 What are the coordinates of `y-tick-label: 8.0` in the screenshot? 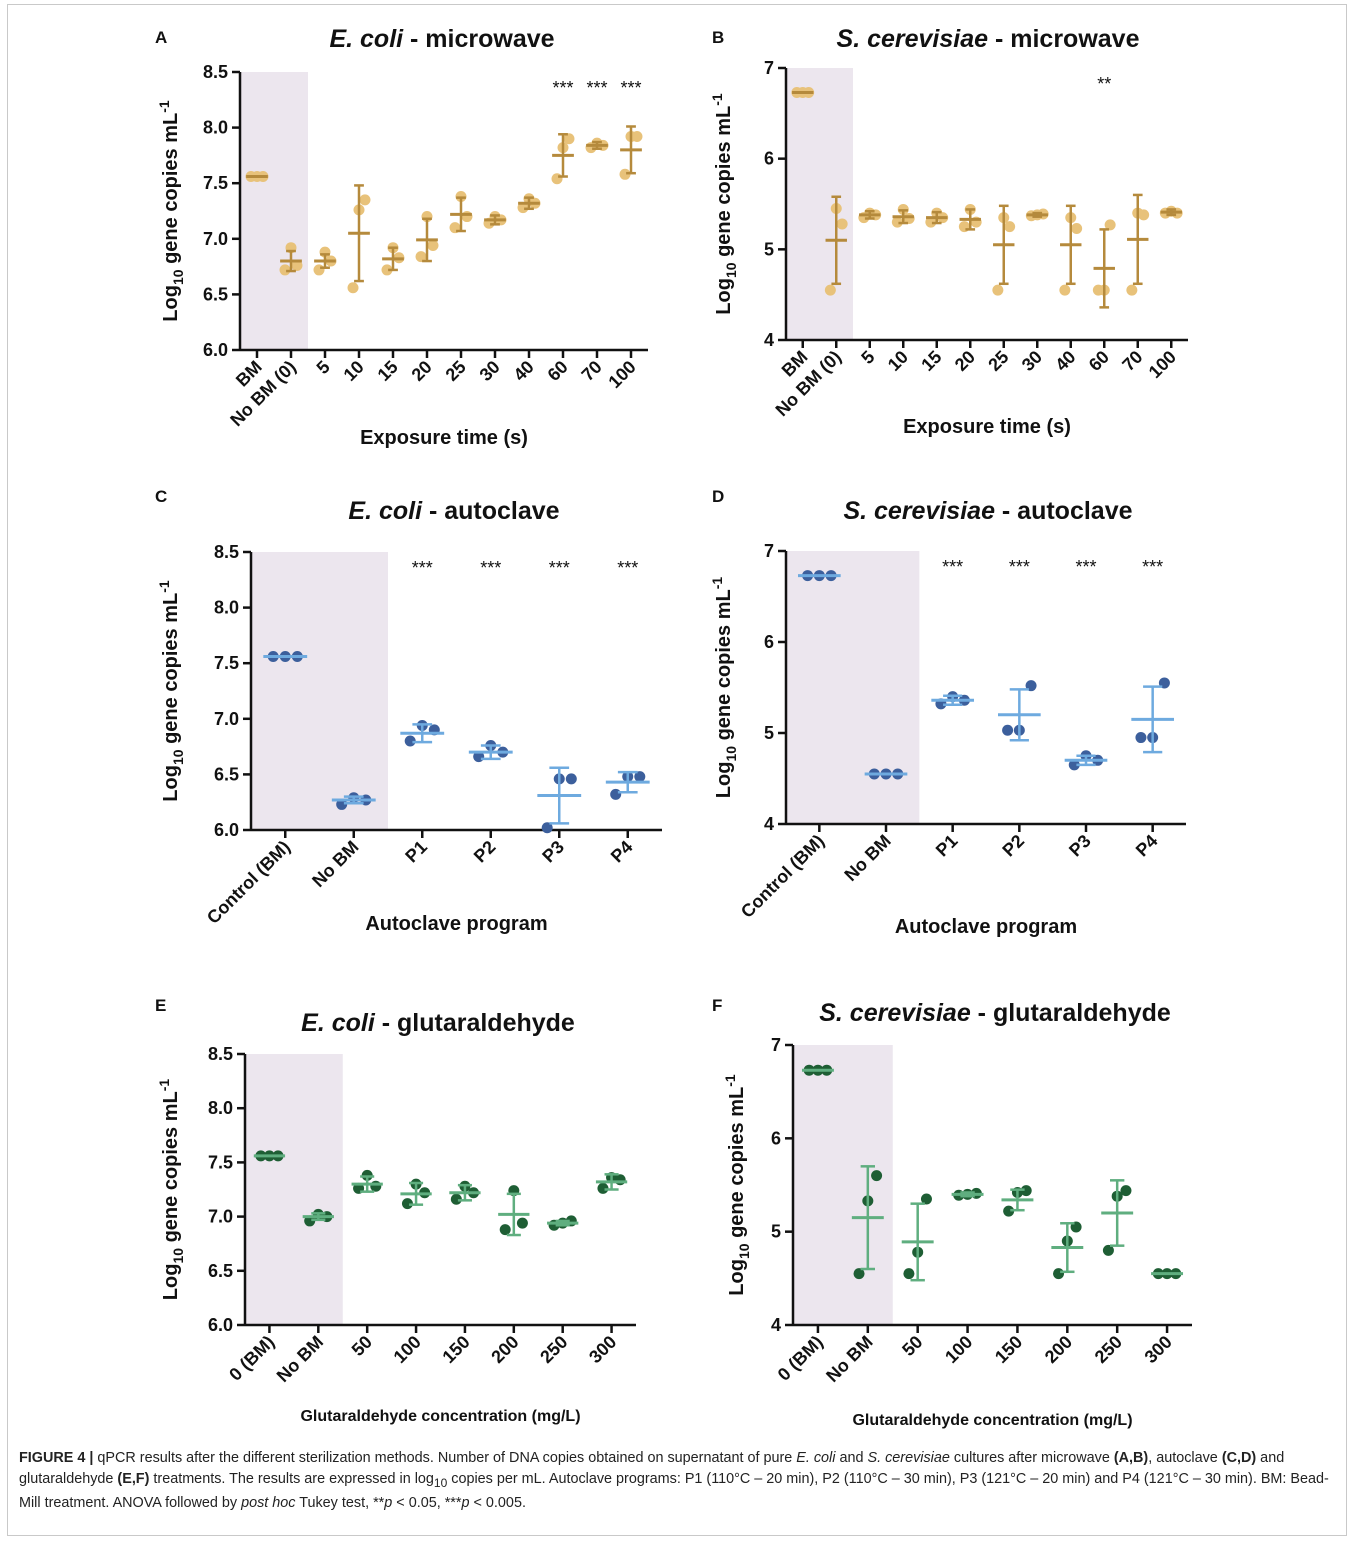 It's located at (215, 128).